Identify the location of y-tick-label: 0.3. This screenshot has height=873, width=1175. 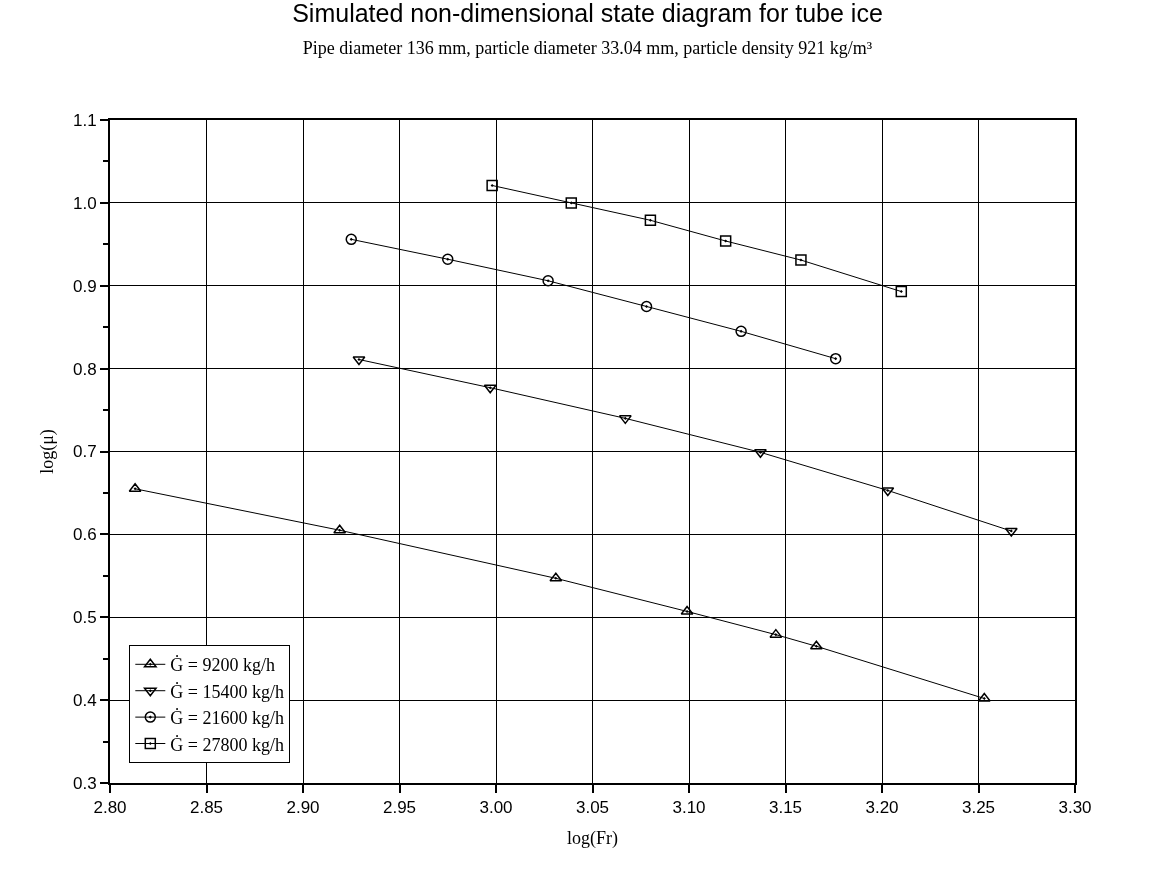
(84, 783).